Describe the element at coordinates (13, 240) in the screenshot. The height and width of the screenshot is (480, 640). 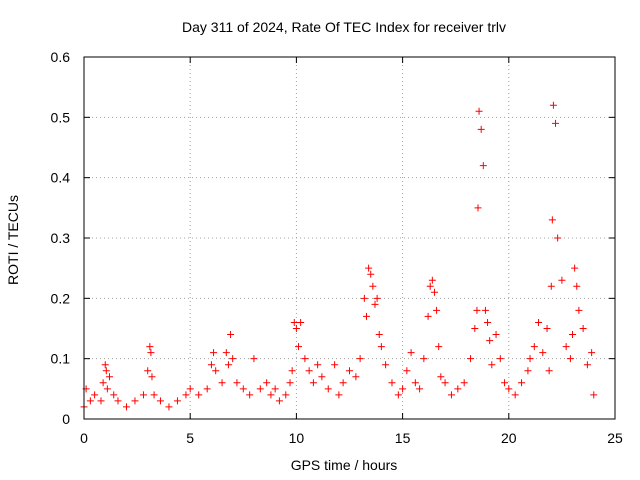
I see `y-axis-label: ROTI / TECUs` at that location.